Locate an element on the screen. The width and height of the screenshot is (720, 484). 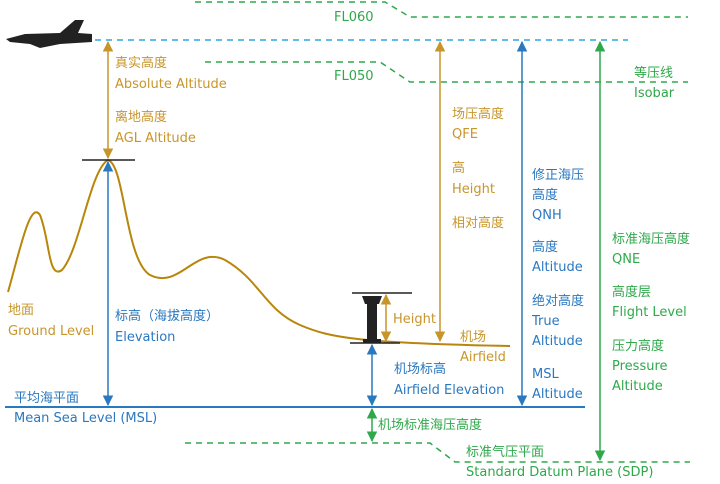
label: Isobar is located at coordinates (654, 93).